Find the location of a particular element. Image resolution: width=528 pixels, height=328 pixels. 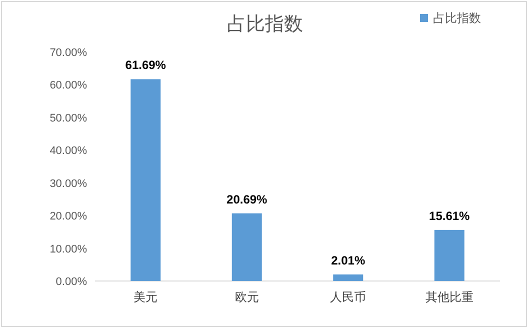

chart-title: 占比指数 is located at coordinates (265, 24).